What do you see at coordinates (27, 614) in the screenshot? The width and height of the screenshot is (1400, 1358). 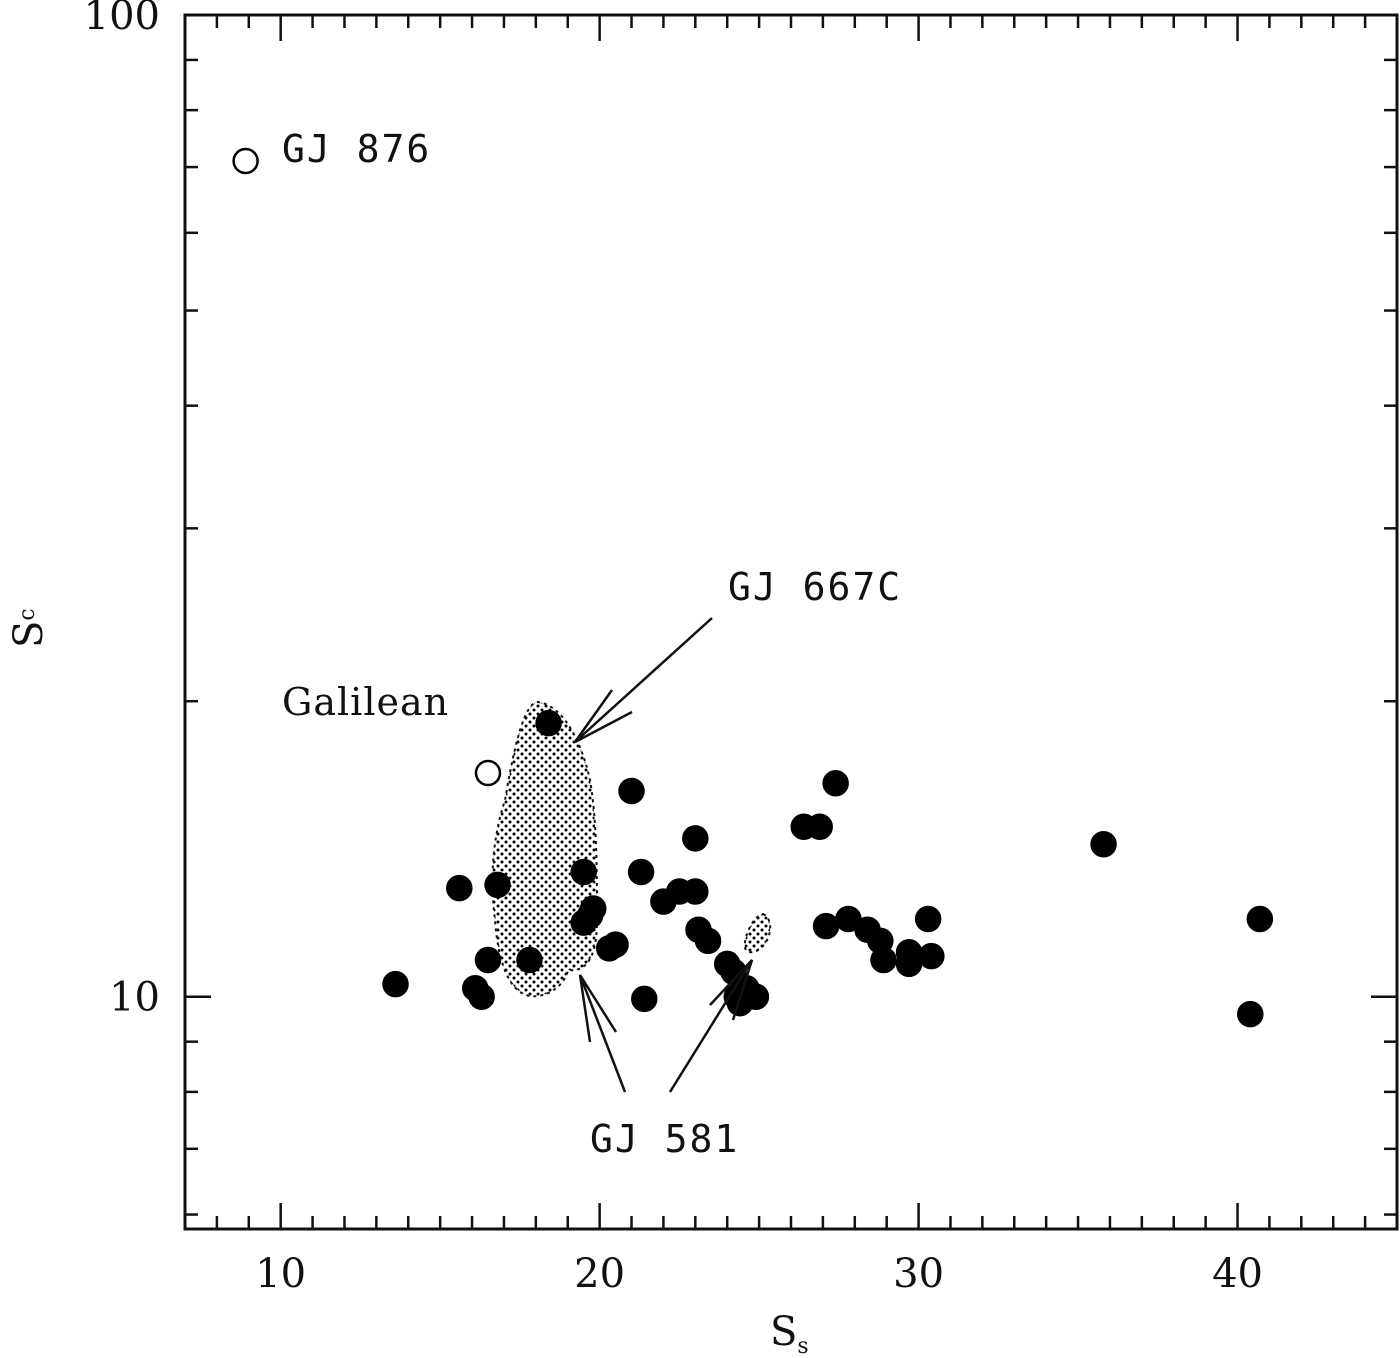 I see `y-axis-label-sub: c` at bounding box center [27, 614].